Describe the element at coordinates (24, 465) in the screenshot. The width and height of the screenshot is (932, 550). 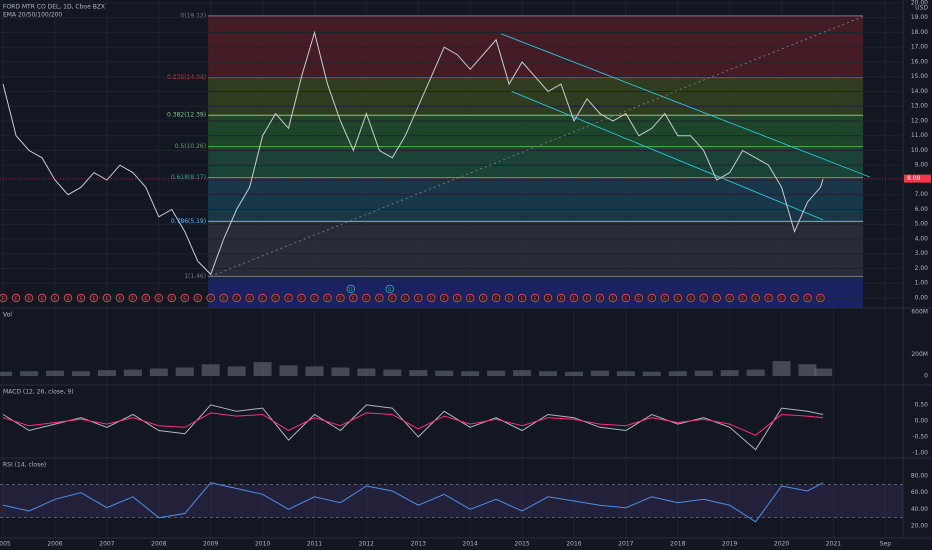
I see `pane-title: RSI (14, close)` at that location.